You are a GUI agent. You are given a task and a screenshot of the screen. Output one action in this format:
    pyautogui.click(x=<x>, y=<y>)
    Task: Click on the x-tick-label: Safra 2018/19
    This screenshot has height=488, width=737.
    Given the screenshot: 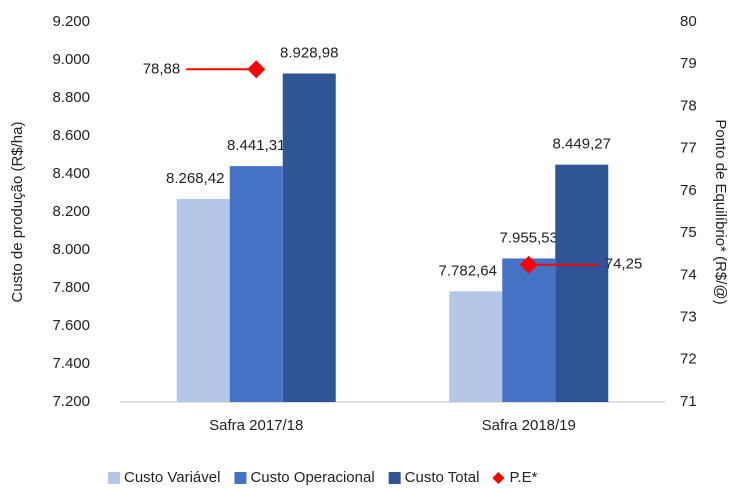 What is the action you would take?
    pyautogui.click(x=529, y=425)
    